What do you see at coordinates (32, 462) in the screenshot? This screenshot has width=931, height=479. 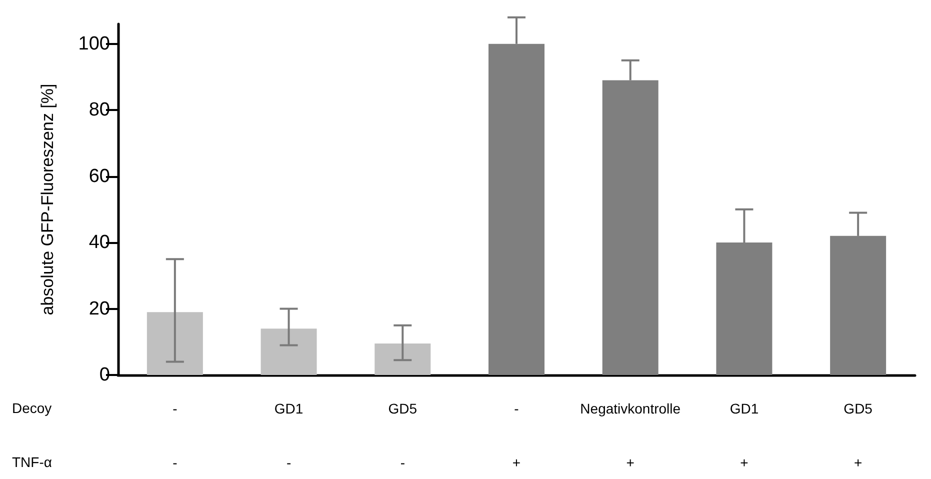 I see `text: TNF-α` at bounding box center [32, 462].